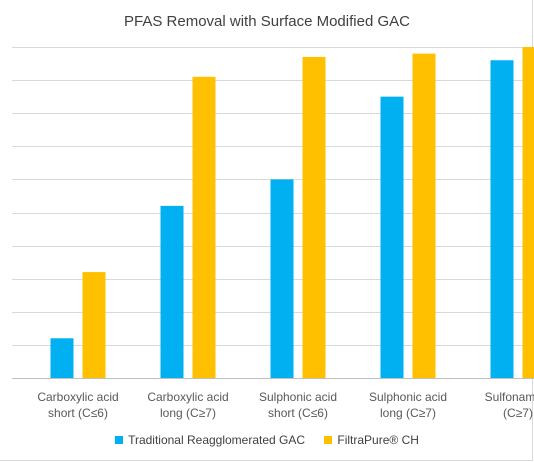 This screenshot has height=462, width=534. What do you see at coordinates (267, 21) in the screenshot?
I see `chart-title: PFAS Removal with Surface Modified GAC` at bounding box center [267, 21].